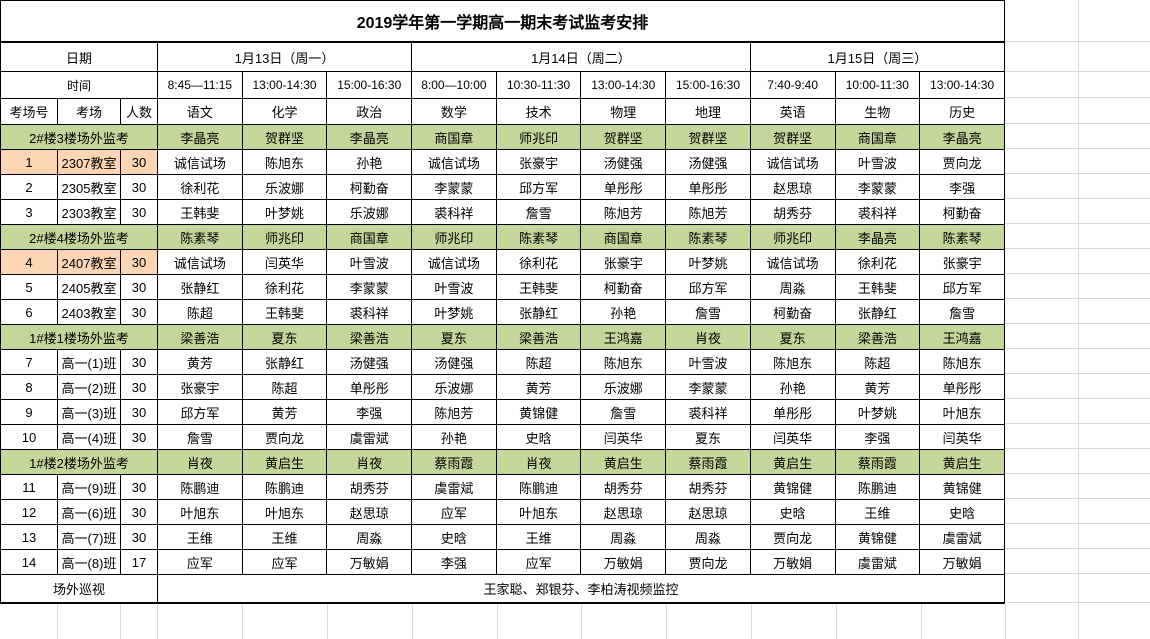 This screenshot has height=639, width=1150. I want to click on room-no-cell: 11, so click(29, 487).